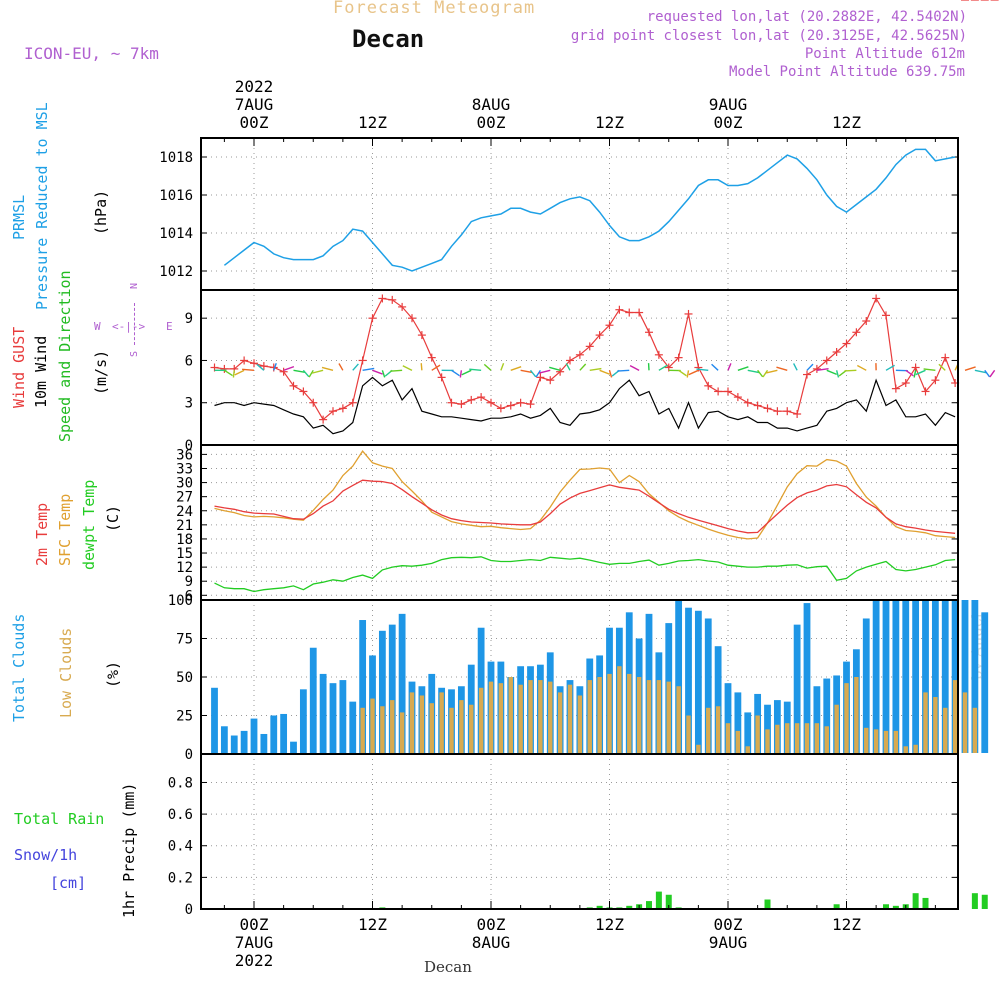 Image resolution: width=1000 pixels, height=1000 pixels. Describe the element at coordinates (585, 405) in the screenshot. I see `wind-10m-line` at that location.